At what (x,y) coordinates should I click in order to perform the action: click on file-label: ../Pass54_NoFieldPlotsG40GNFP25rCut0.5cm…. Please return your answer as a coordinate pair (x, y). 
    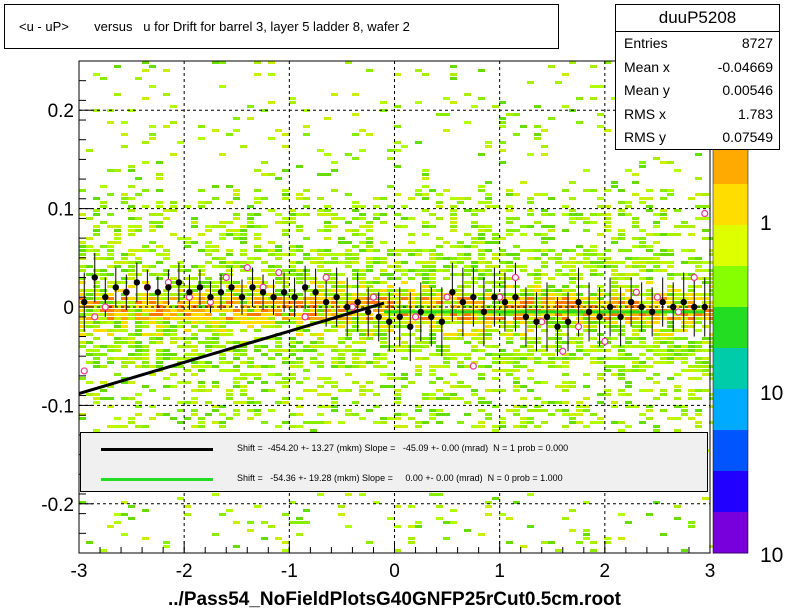
    Looking at the image, I should click on (394, 599).